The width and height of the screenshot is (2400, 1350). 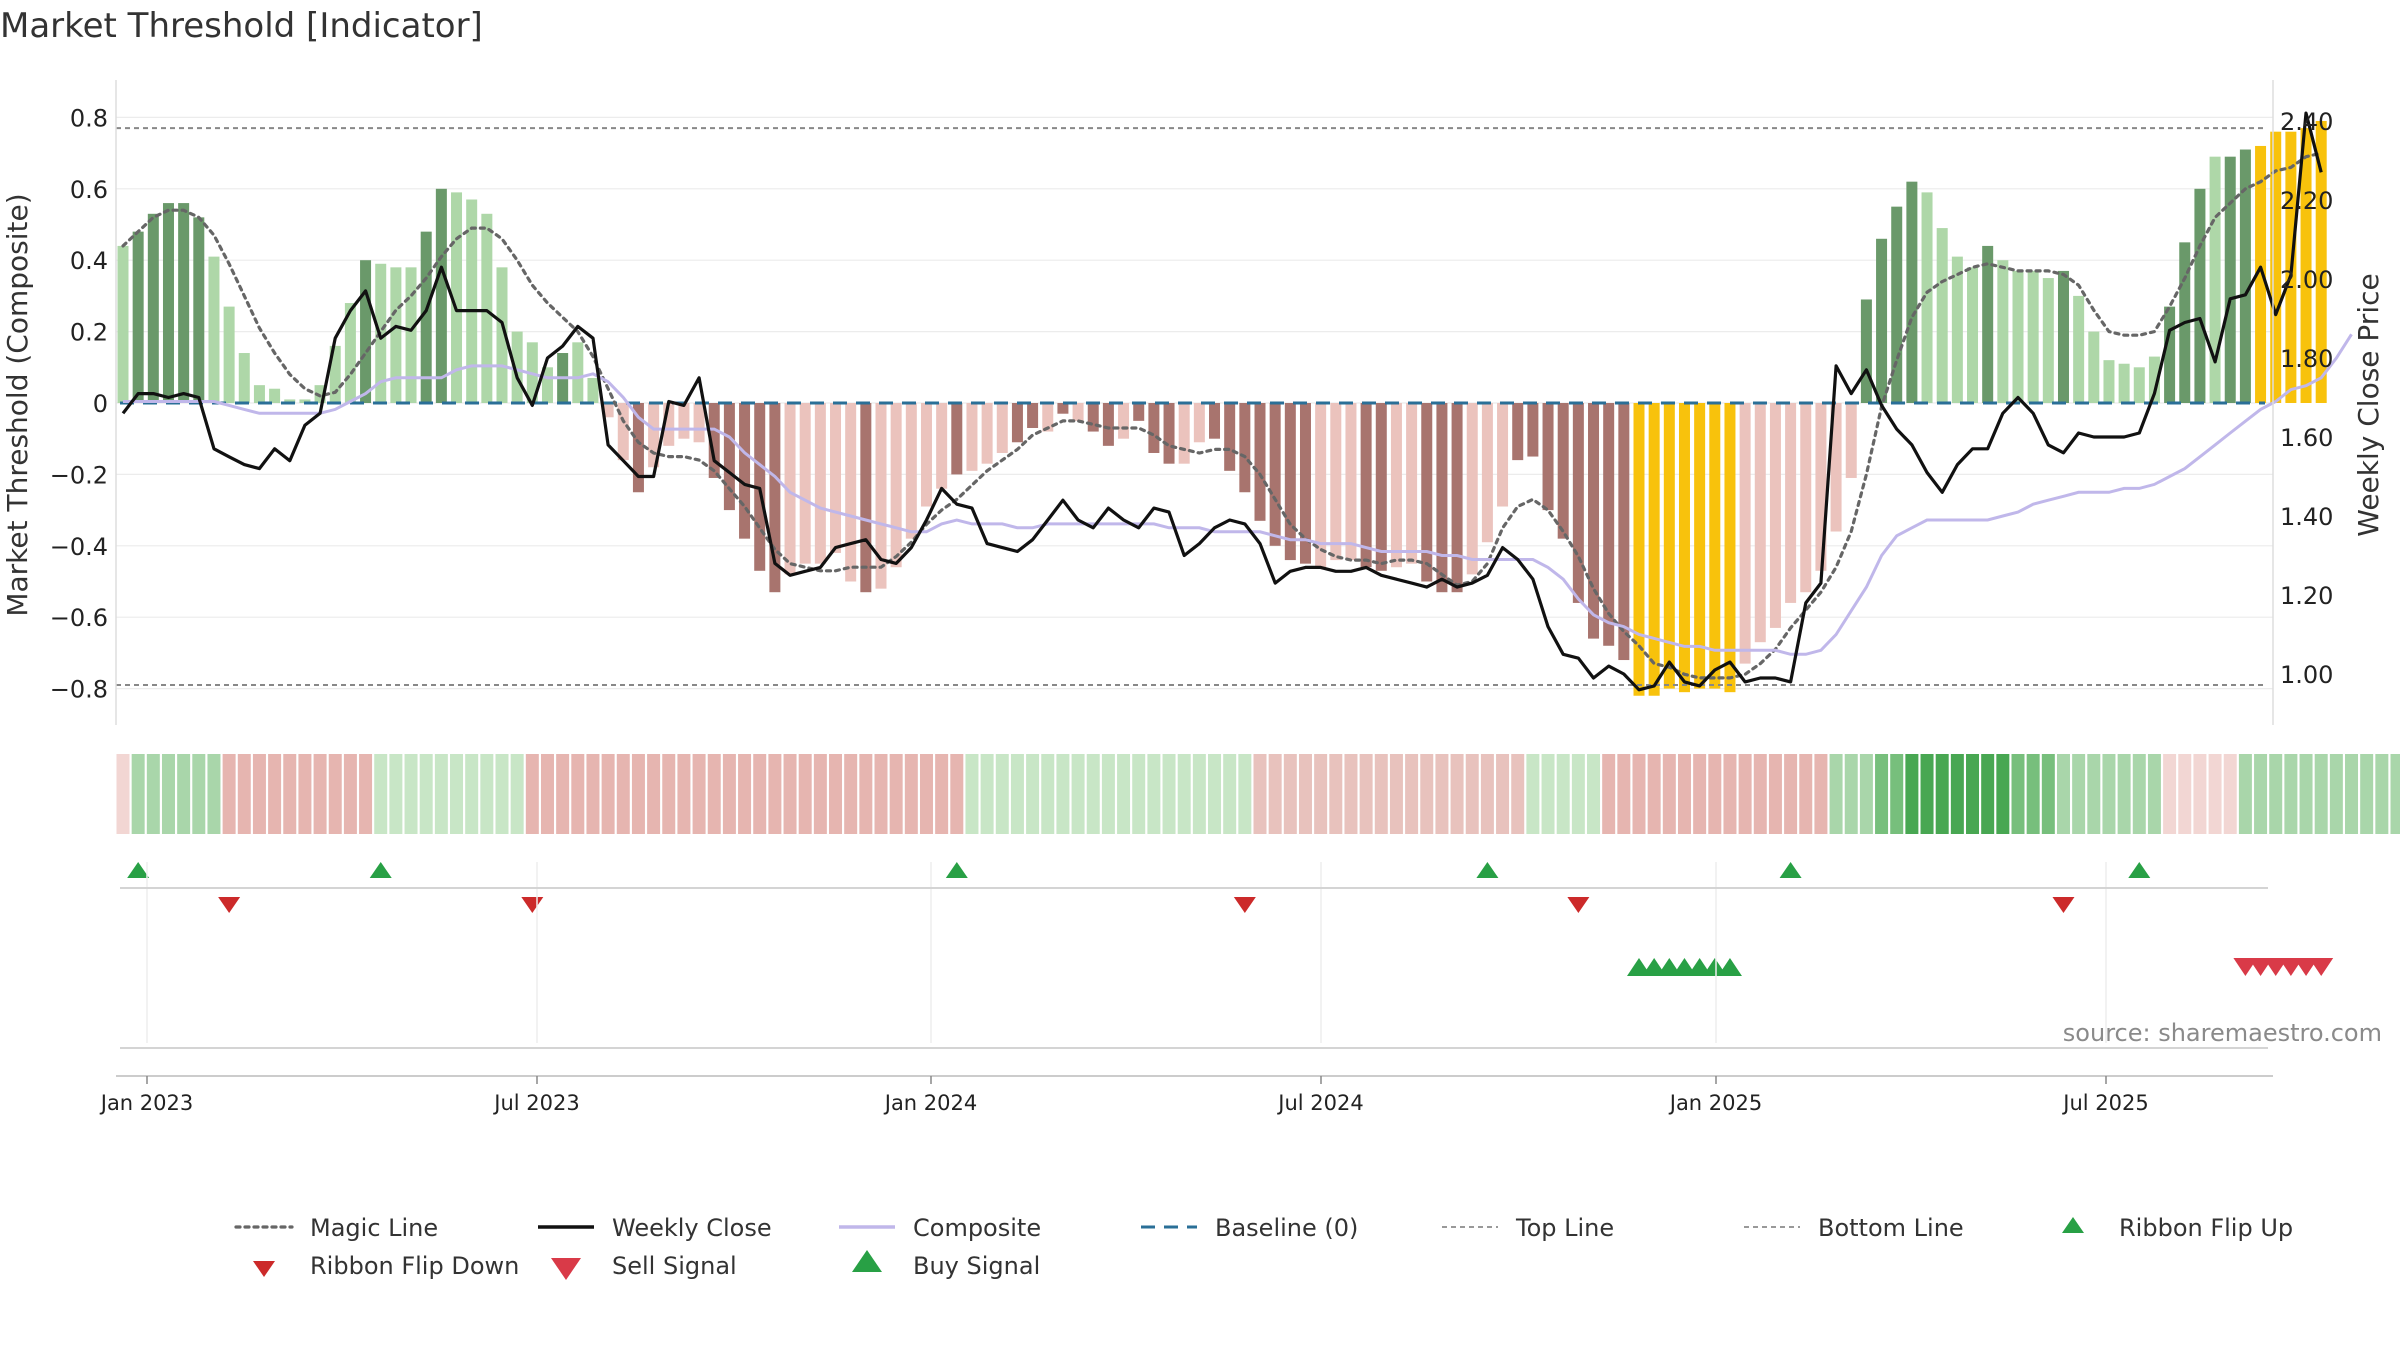 What do you see at coordinates (644, 1266) in the screenshot?
I see `legend-item: Sell Signal` at bounding box center [644, 1266].